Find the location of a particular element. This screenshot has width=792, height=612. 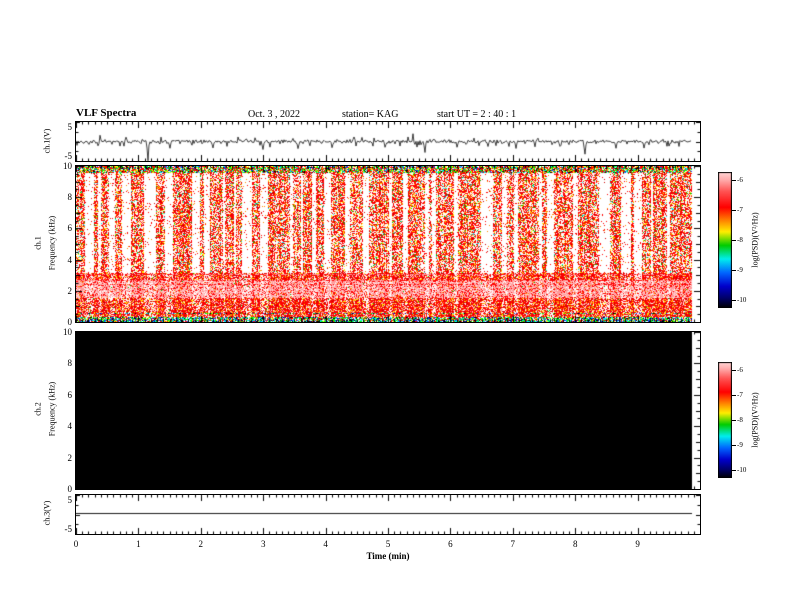

figure-date: Oct. 3 , 2022 is located at coordinates (274, 114).